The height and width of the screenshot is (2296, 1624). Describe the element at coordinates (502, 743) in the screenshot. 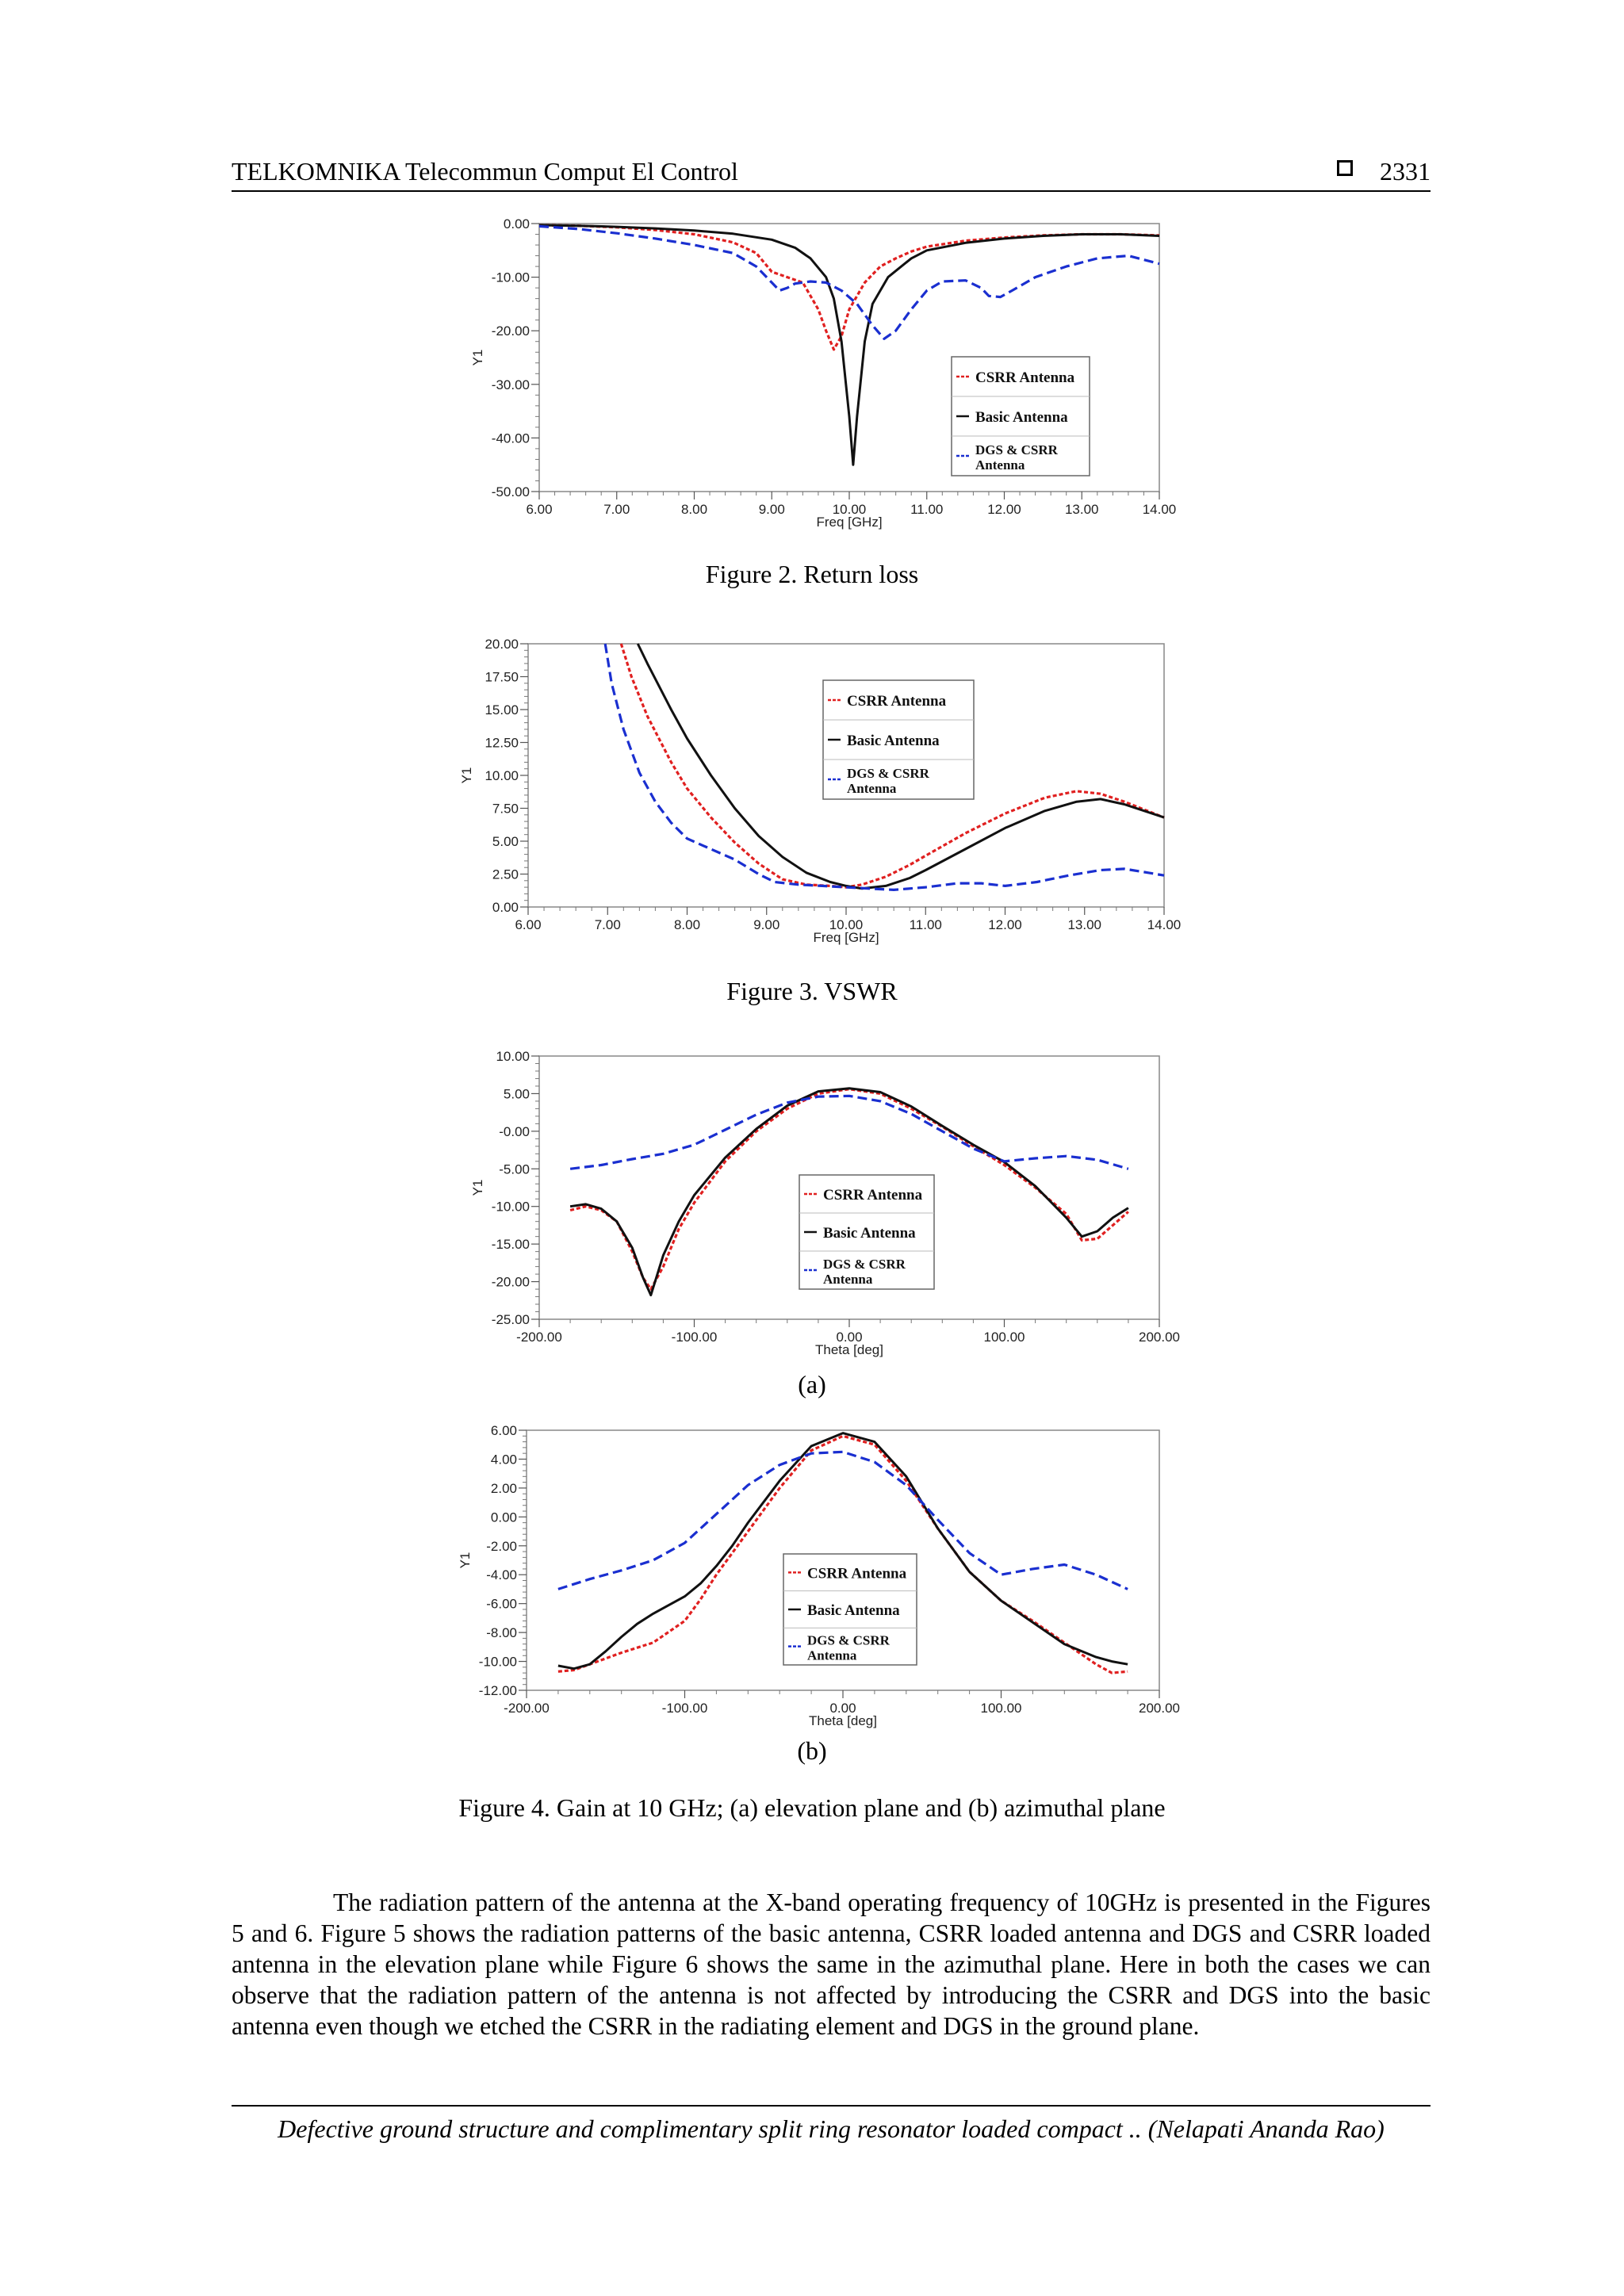

I see `y-tick-label: 12.50` at that location.